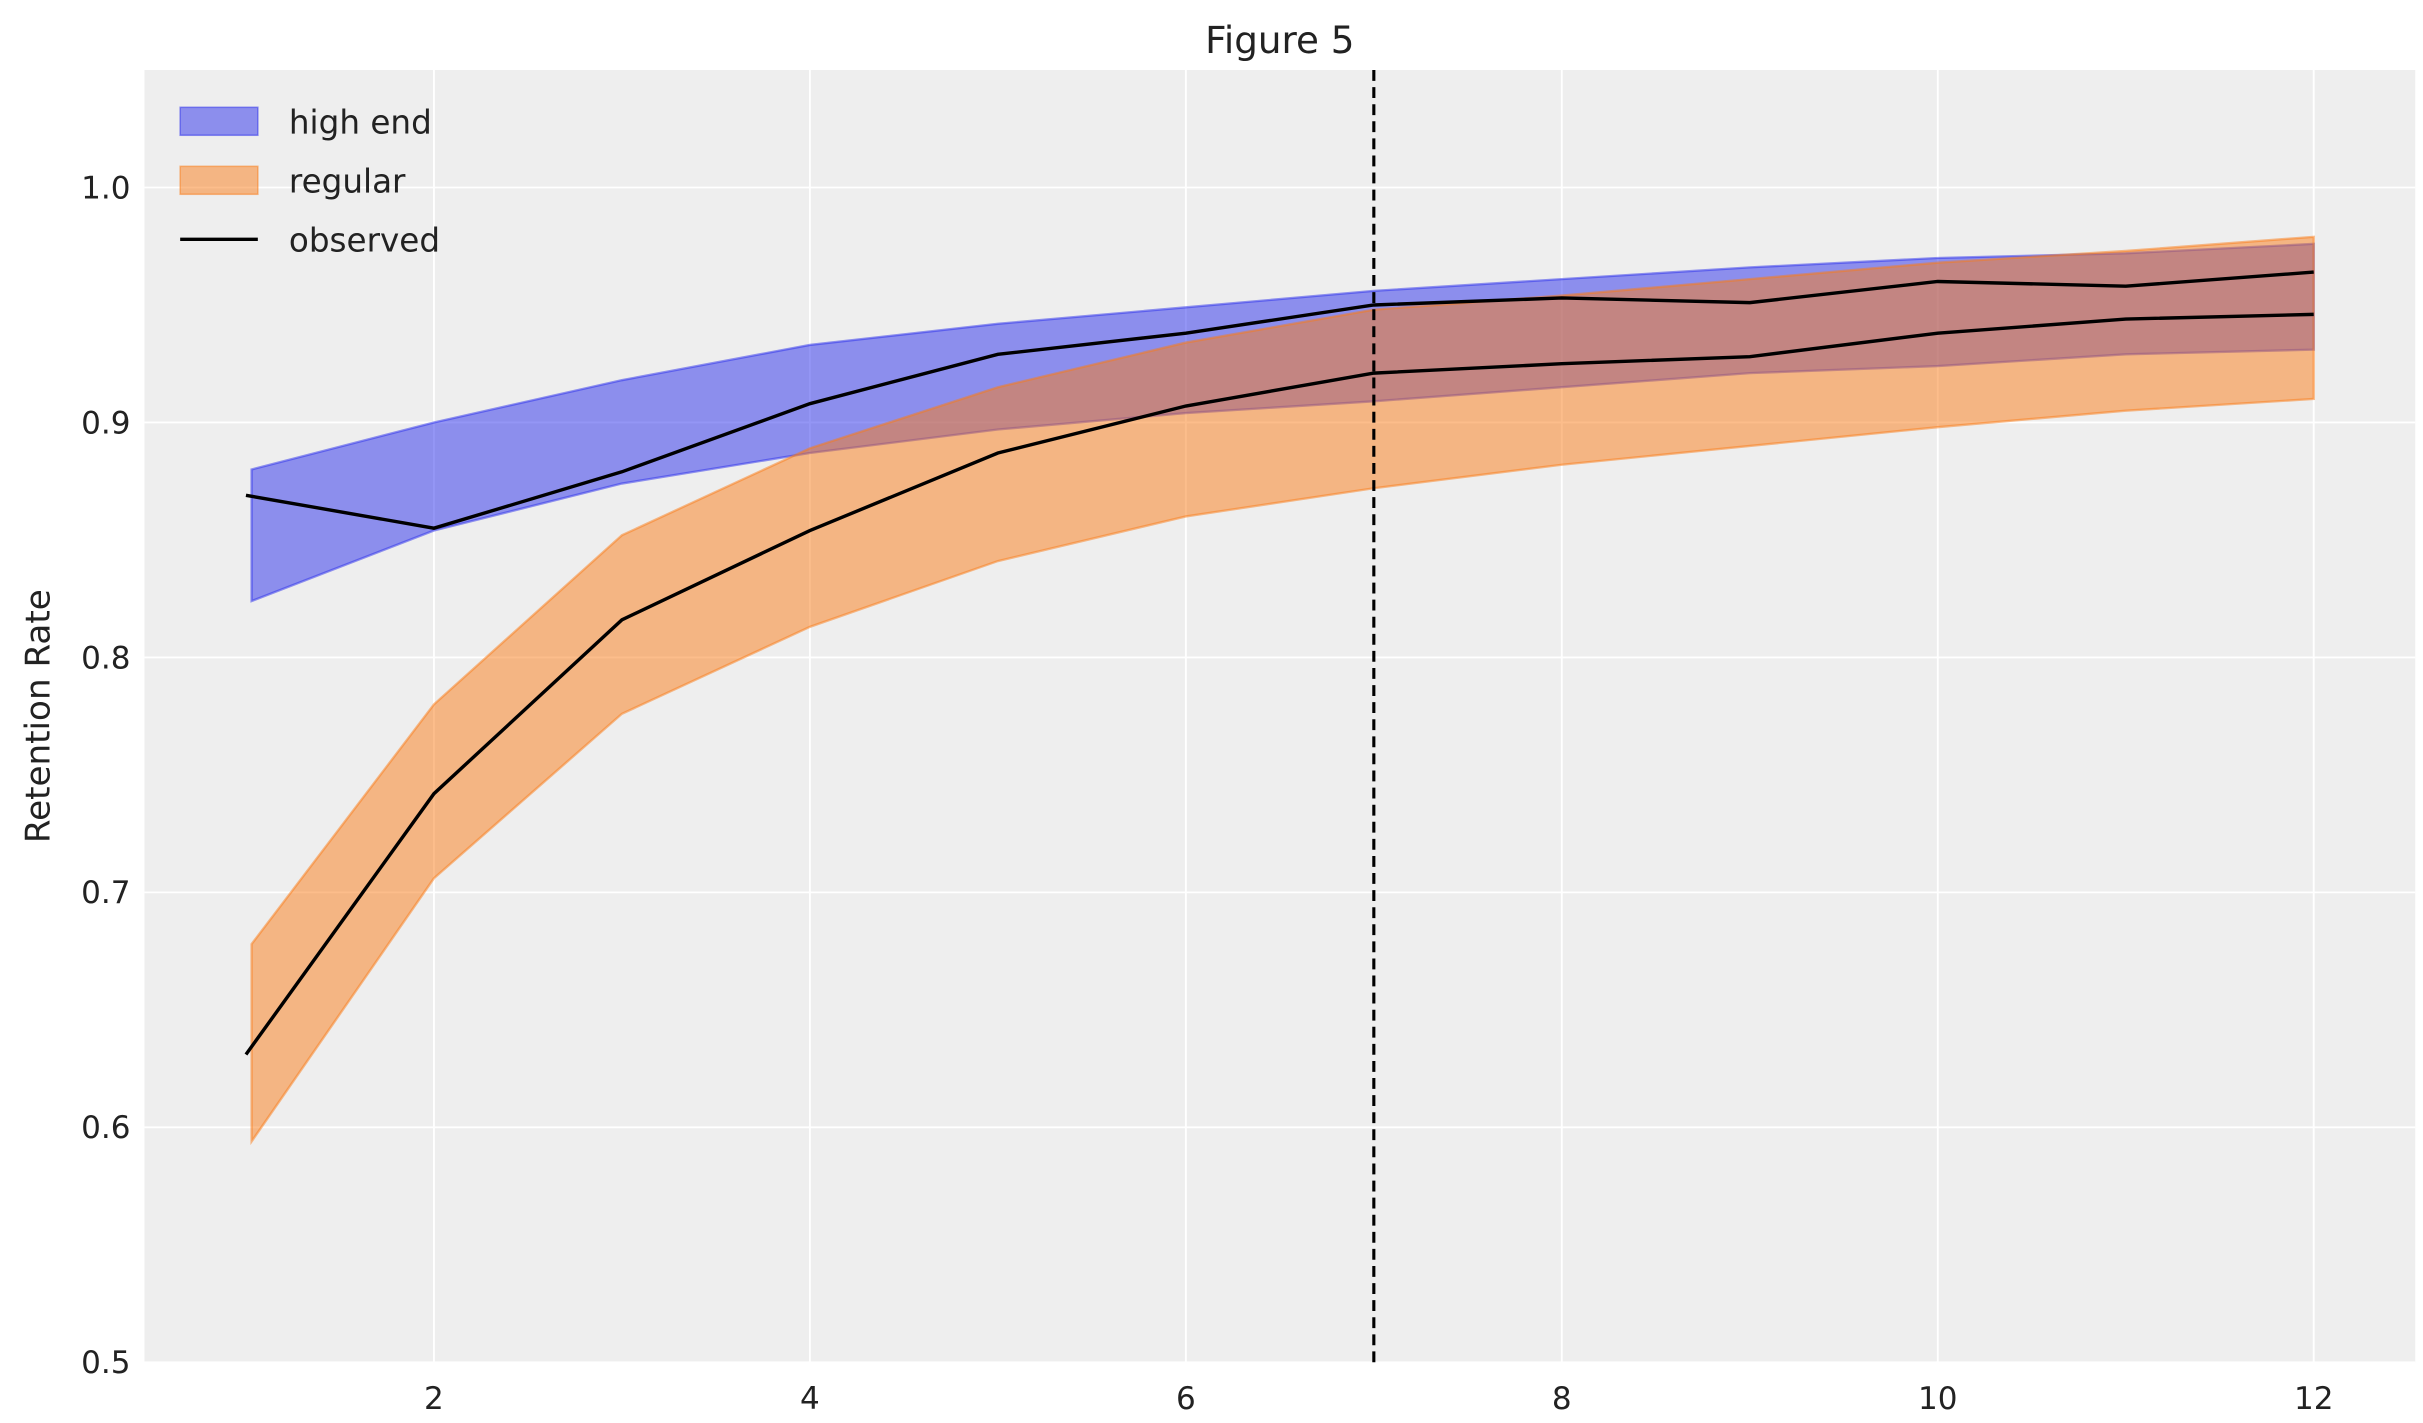 The width and height of the screenshot is (2423, 1423). What do you see at coordinates (1562, 1399) in the screenshot?
I see `x-tick-label: 8` at bounding box center [1562, 1399].